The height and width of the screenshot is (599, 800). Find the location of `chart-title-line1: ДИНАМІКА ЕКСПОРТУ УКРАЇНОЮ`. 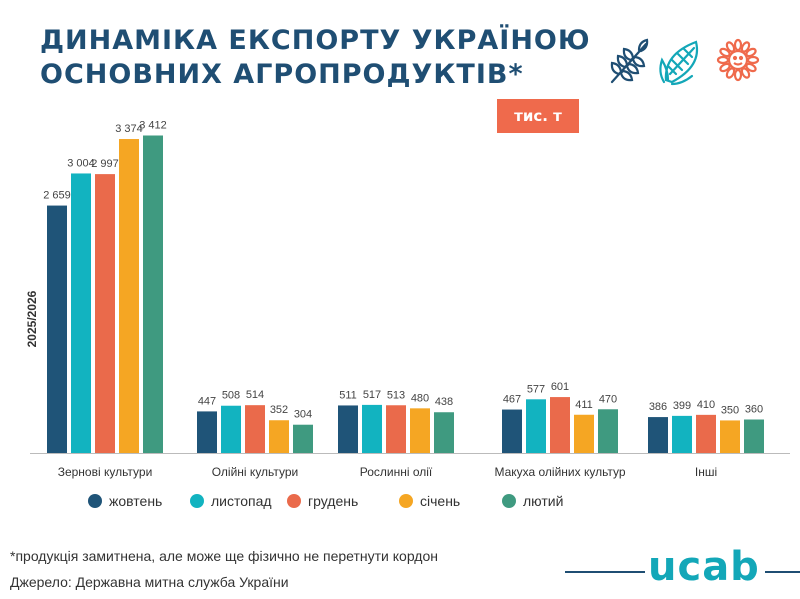

chart-title-line1: ДИНАМІКА ЕКСПОРТУ УКРАЇНОЮ is located at coordinates (315, 40).